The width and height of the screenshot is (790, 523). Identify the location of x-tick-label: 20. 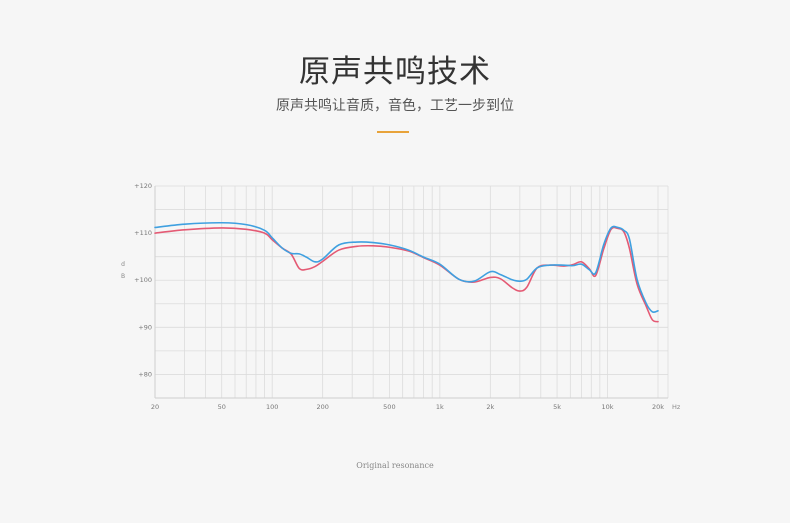
(155, 407).